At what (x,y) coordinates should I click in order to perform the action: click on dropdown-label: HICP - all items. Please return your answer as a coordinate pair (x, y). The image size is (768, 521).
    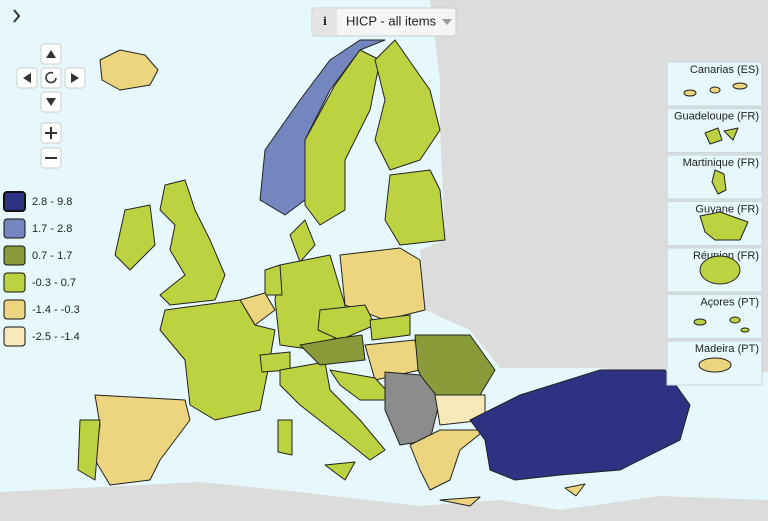
    Looking at the image, I should click on (391, 20).